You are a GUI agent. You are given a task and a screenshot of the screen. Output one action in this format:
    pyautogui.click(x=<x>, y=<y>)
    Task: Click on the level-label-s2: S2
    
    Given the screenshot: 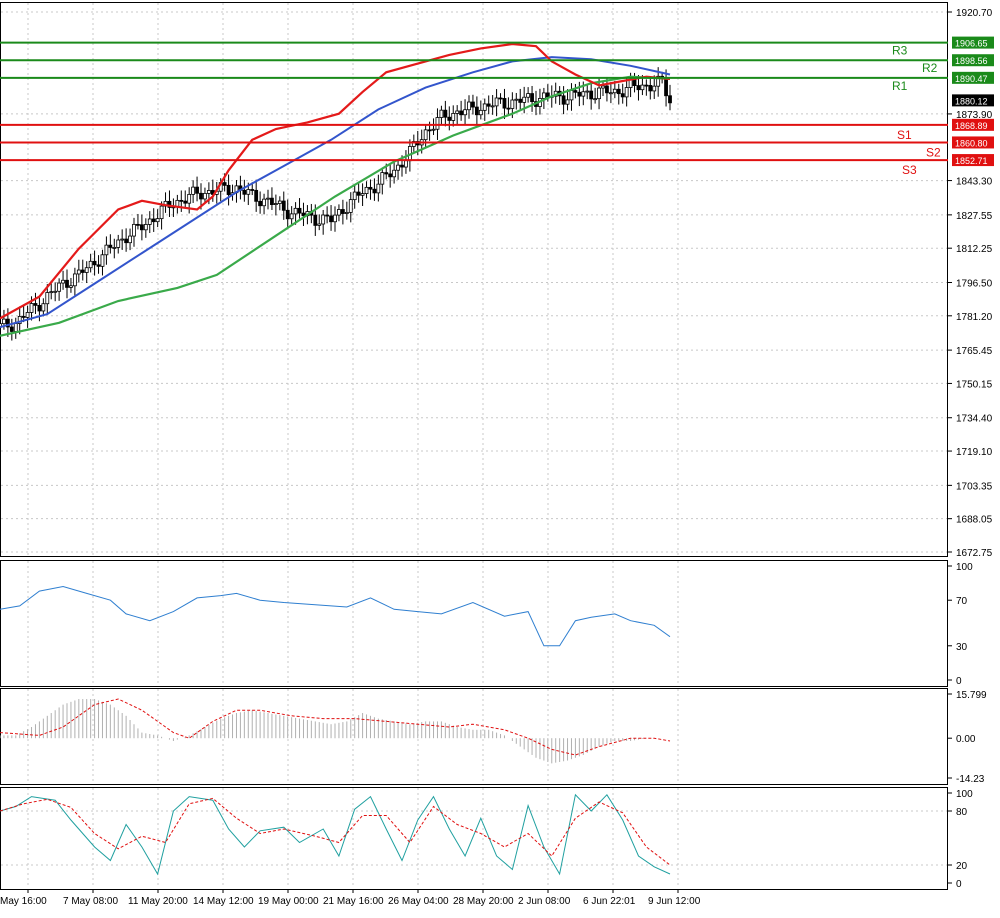 What is the action you would take?
    pyautogui.click(x=933, y=152)
    